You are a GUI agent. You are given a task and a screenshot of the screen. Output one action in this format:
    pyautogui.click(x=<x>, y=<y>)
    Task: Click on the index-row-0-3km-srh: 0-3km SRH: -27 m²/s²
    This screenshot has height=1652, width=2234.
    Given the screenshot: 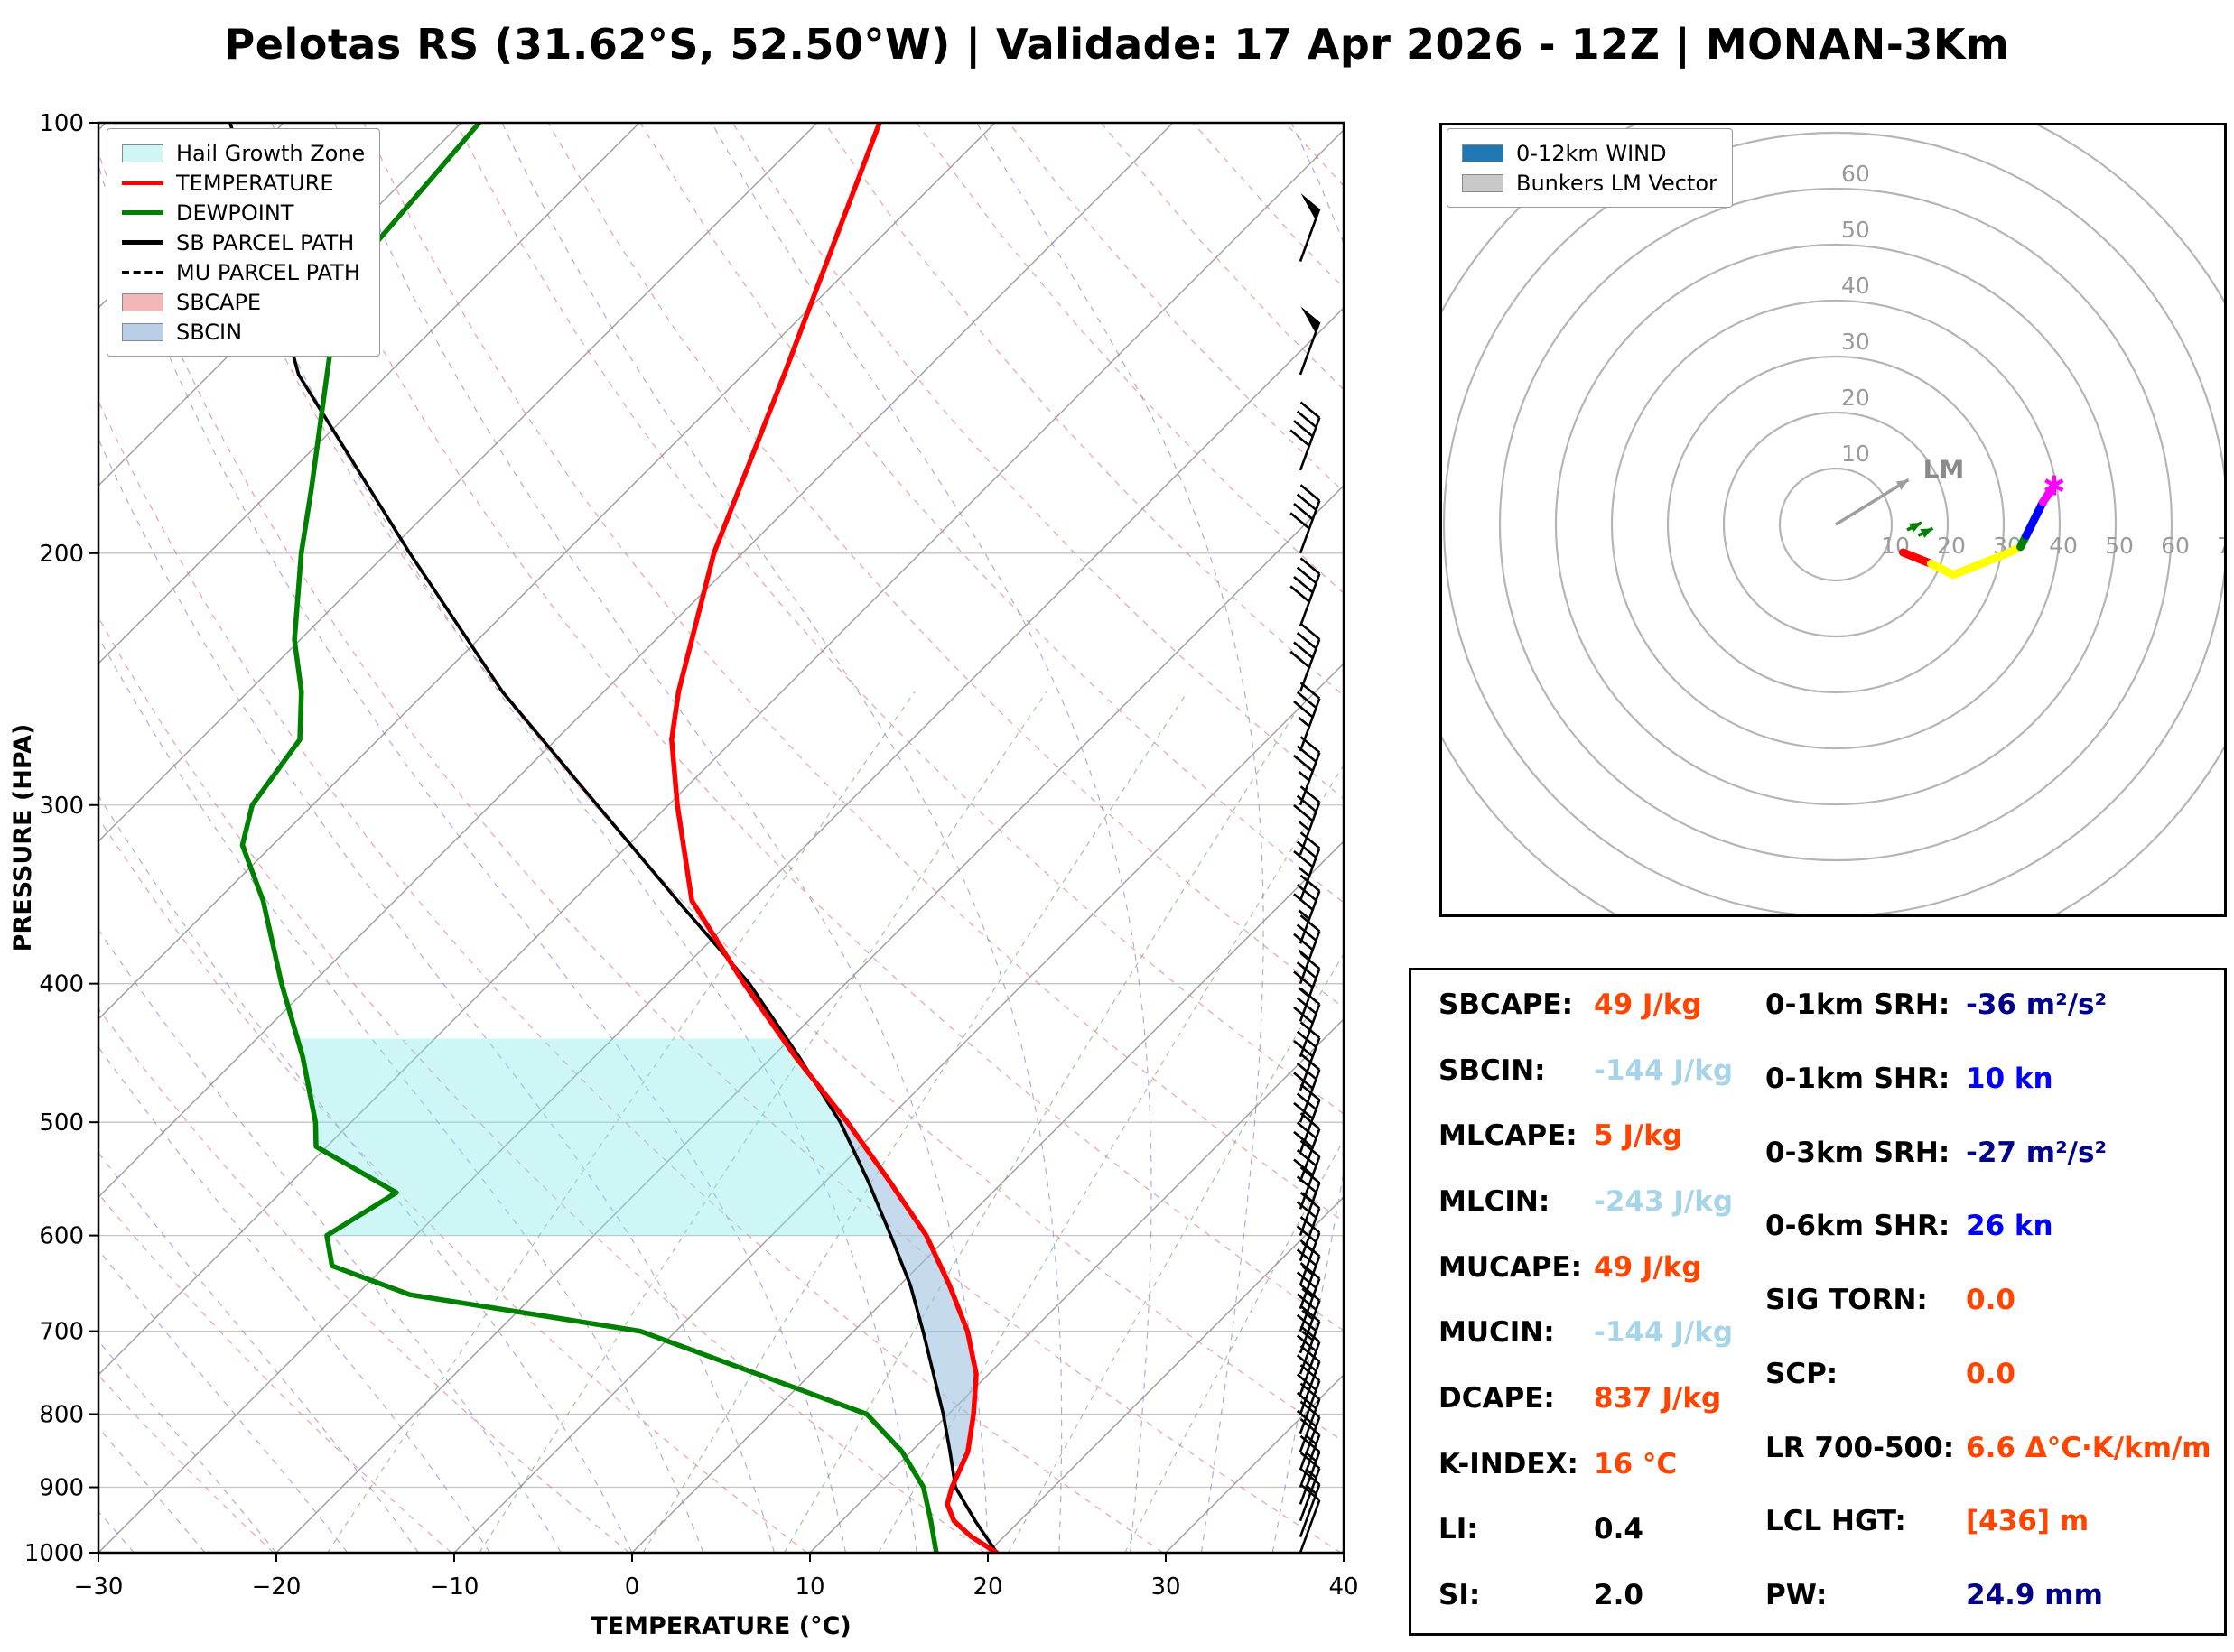 What is the action you would take?
    pyautogui.click(x=1993, y=1155)
    